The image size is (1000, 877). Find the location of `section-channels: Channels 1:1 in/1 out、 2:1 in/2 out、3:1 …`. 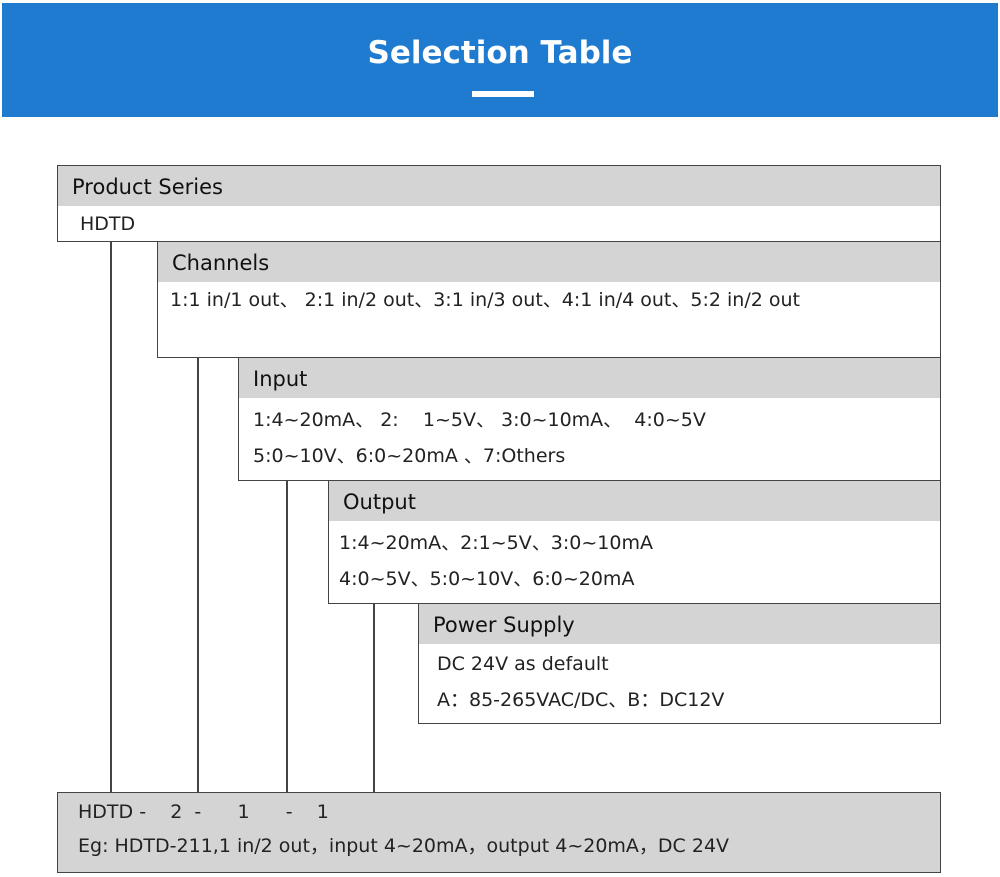

section-channels: Channels 1:1 in/1 out、 2:1 in/2 out、3:1 … is located at coordinates (549, 299).